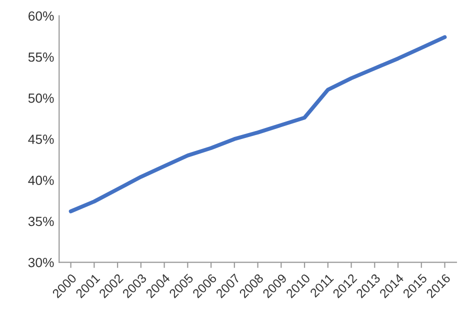  I want to click on y-tick-label: 35%, so click(41, 221).